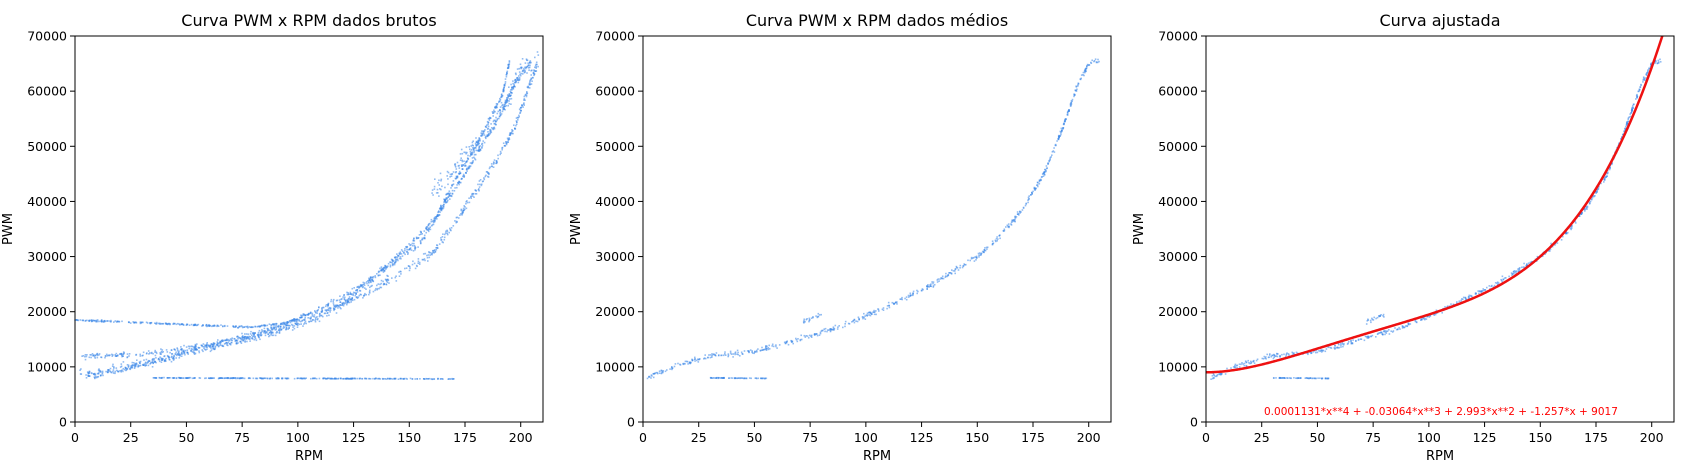  Describe the element at coordinates (309, 456) in the screenshot. I see `x-axis-label: RPM` at that location.